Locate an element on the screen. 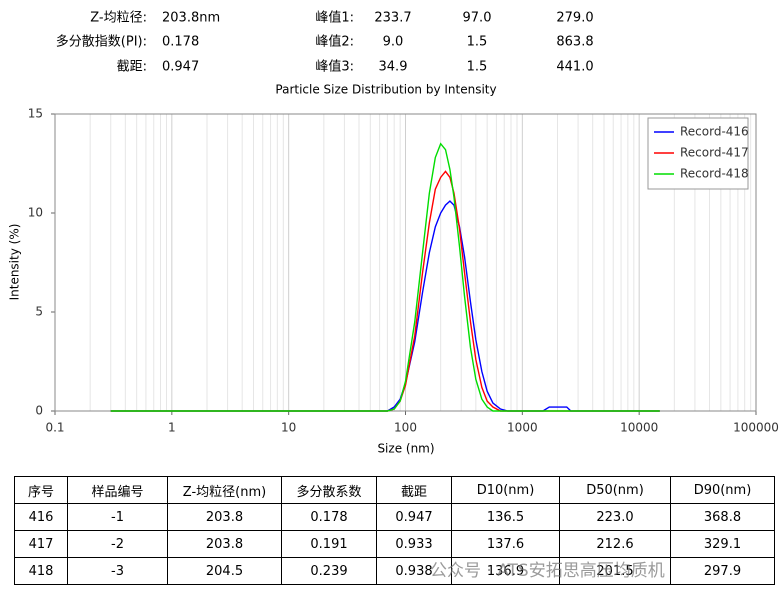 The height and width of the screenshot is (598, 780). peak-value: 441.0 is located at coordinates (574, 67).